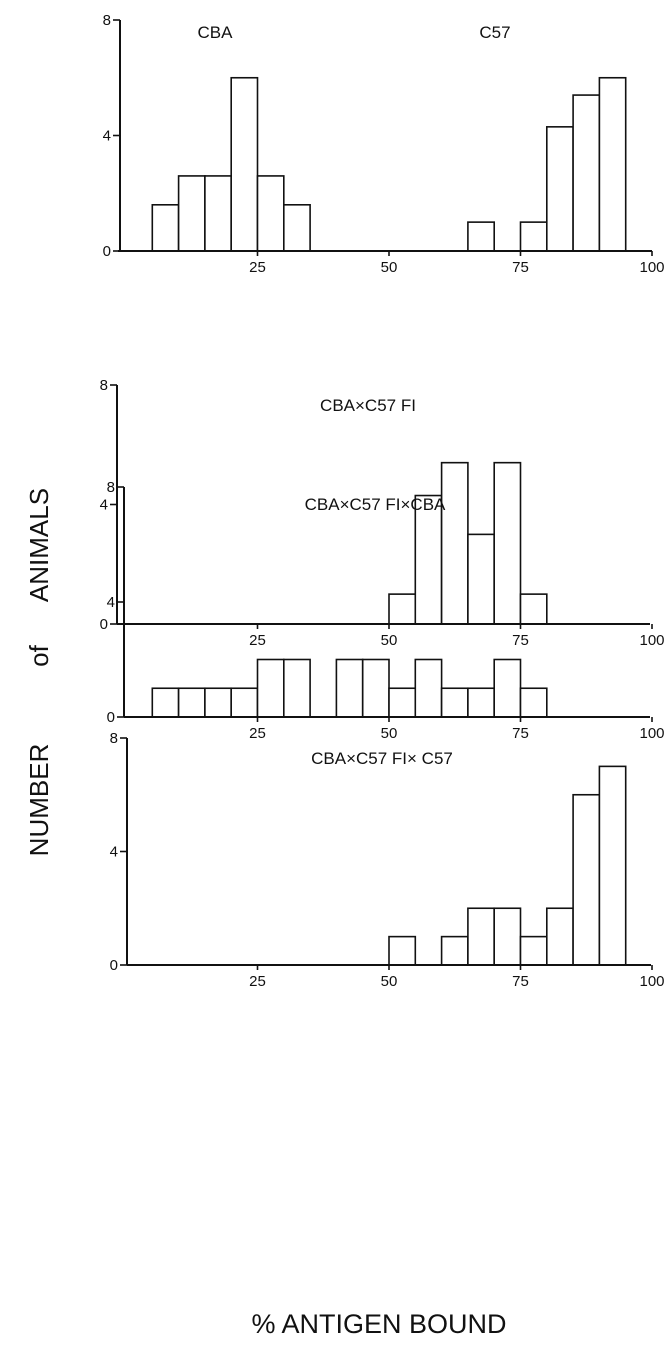 The image size is (664, 1355). Describe the element at coordinates (378, 1324) in the screenshot. I see `x-axis-label: % ANTIGEN BOUND` at that location.